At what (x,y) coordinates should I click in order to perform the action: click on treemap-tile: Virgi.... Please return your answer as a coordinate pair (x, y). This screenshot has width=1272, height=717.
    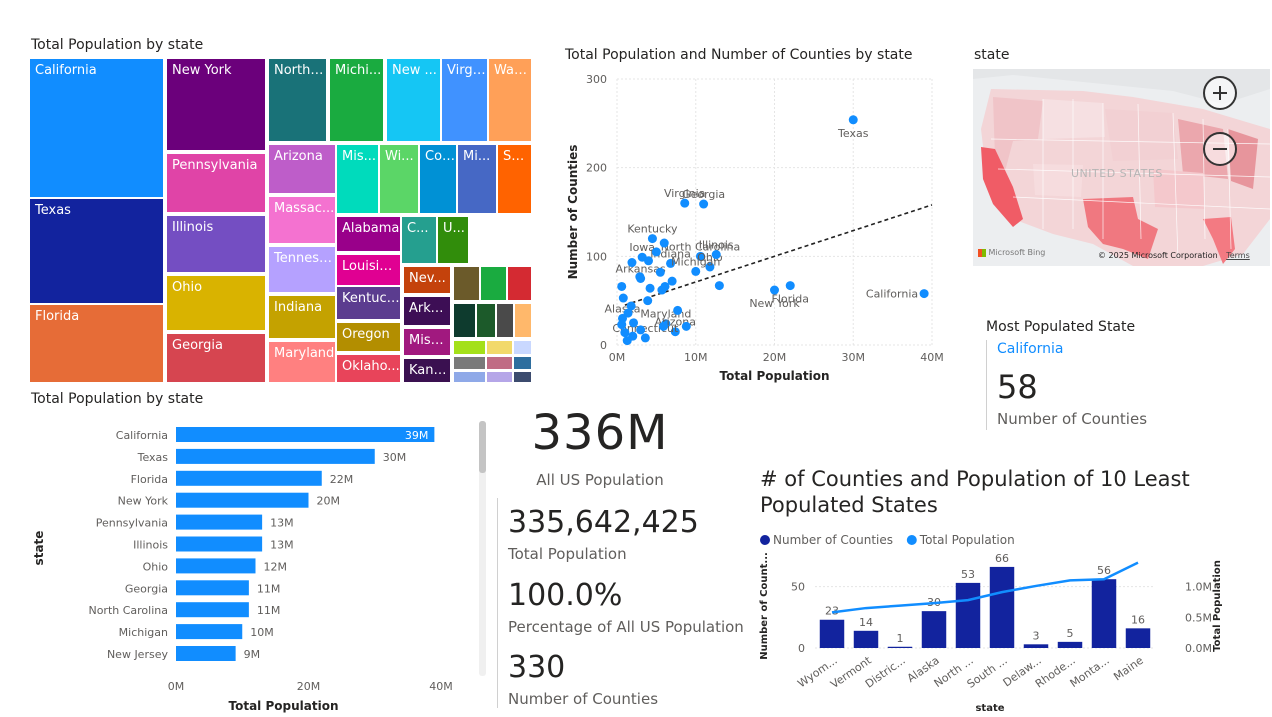
    Looking at the image, I should click on (464, 100).